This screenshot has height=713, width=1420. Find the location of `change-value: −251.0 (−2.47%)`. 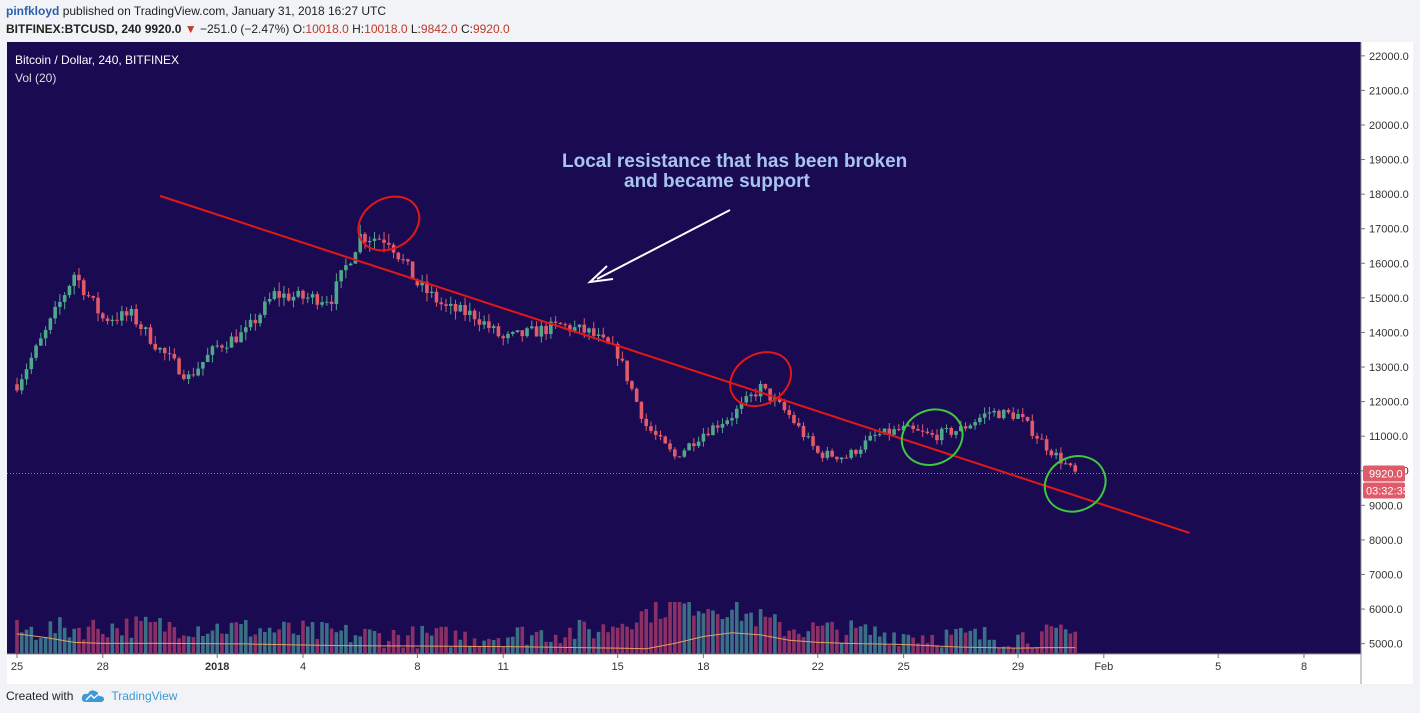

change-value: −251.0 (−2.47%) is located at coordinates (244, 29).